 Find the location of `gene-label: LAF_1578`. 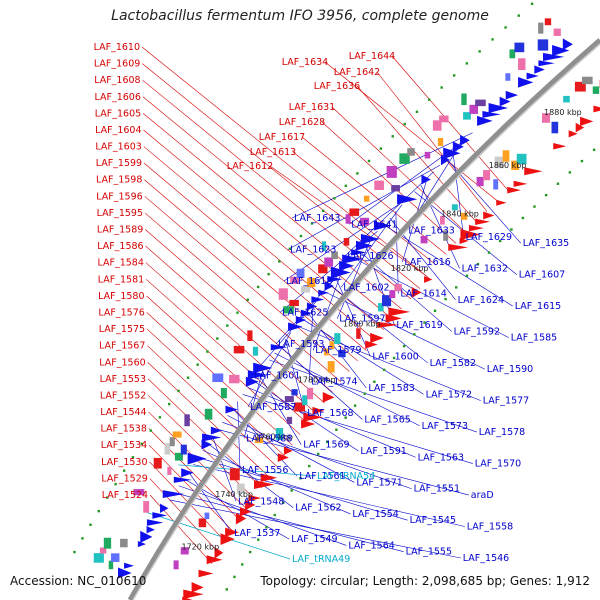

gene-label: LAF_1578 is located at coordinates (502, 432).